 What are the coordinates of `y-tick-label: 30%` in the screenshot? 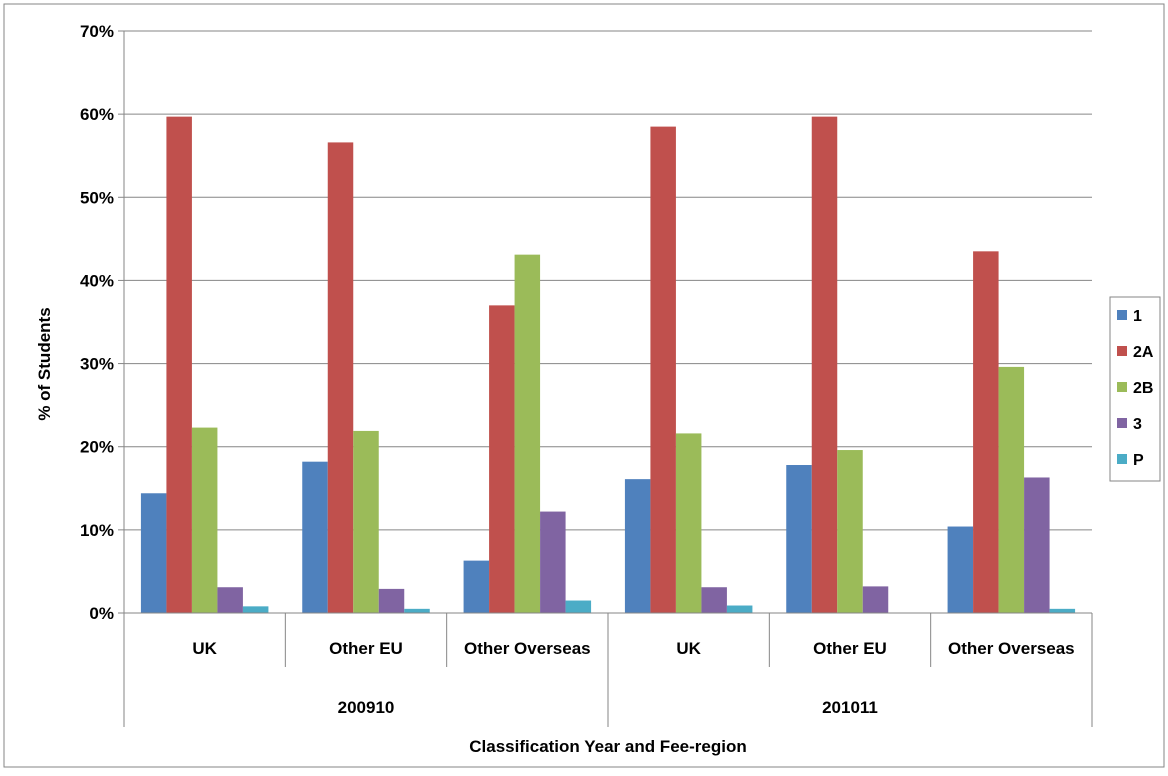 It's located at (97, 364).